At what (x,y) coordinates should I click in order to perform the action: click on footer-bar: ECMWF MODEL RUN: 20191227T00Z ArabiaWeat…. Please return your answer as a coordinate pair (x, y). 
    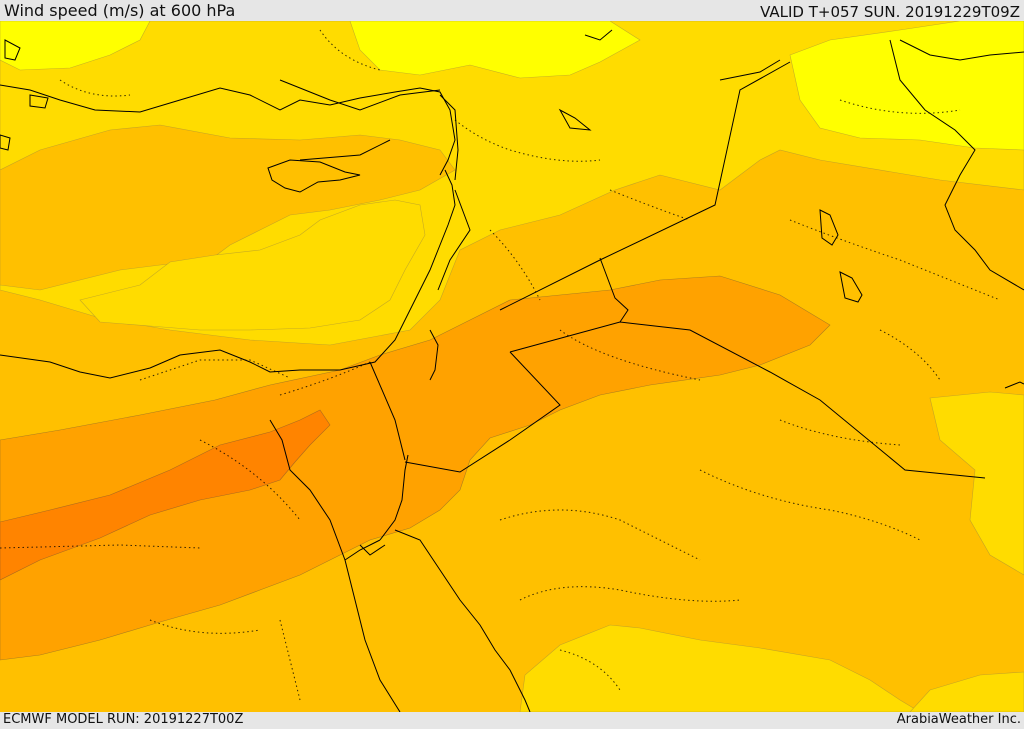
    Looking at the image, I should click on (512, 720).